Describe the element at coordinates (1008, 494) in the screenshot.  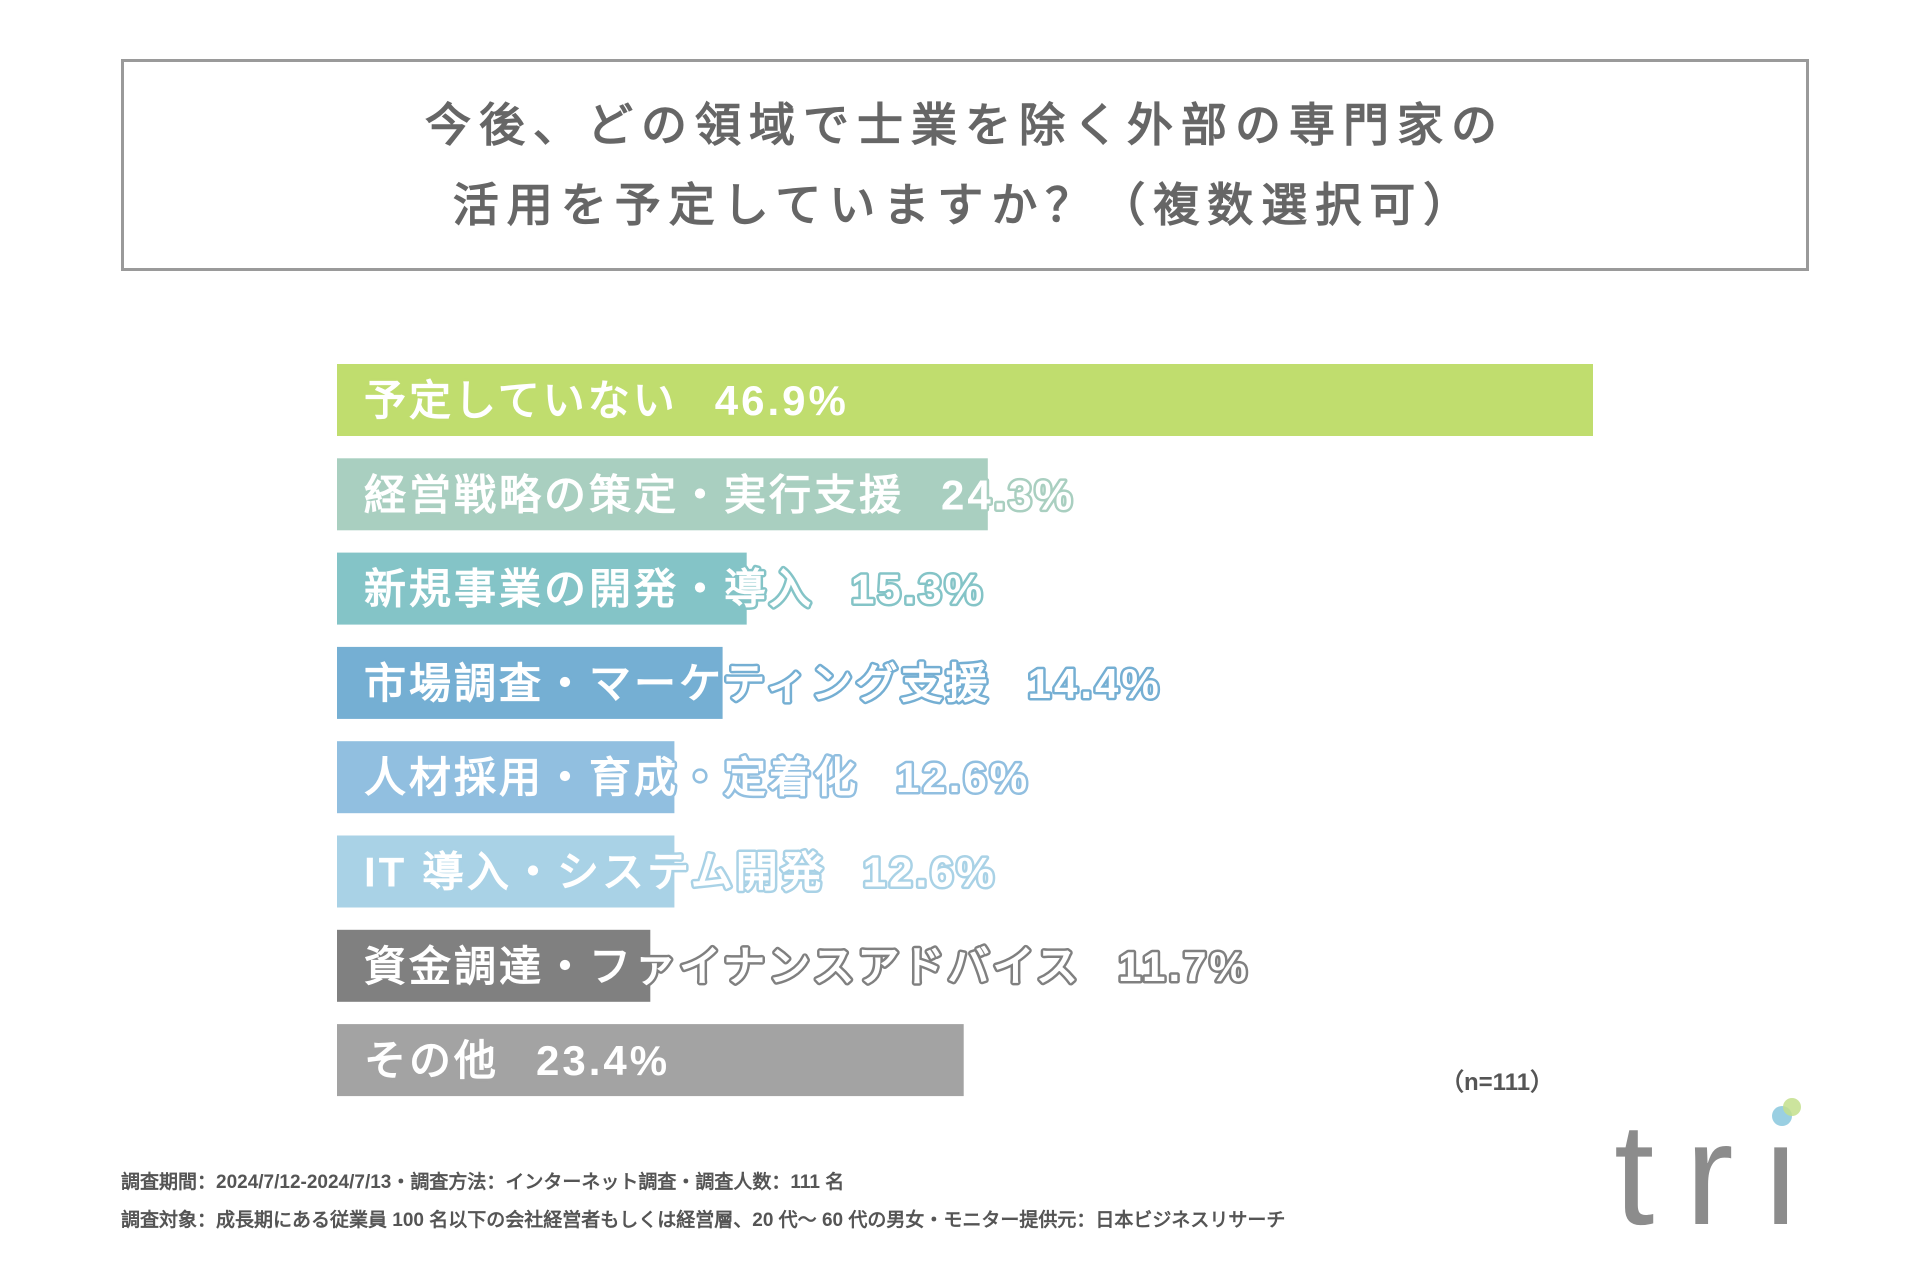
I see `bar-value-label: 24.3%` at that location.